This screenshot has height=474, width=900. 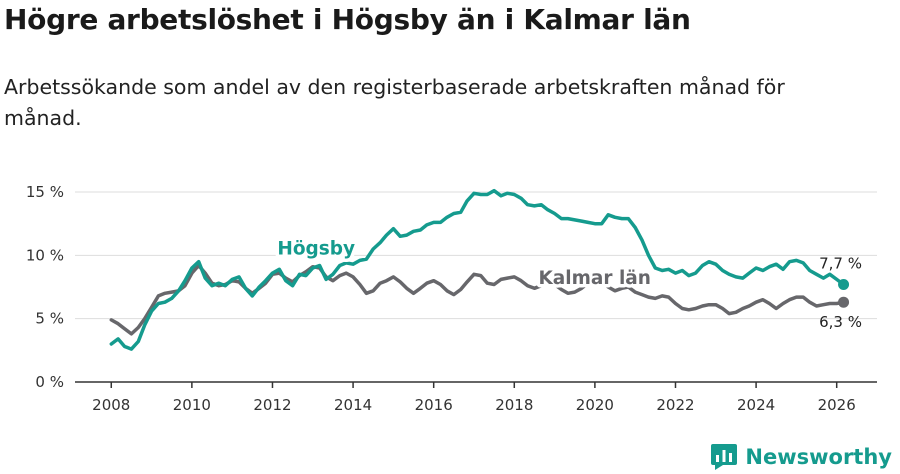 I want to click on x-tick-label: 2012, so click(x=272, y=405).